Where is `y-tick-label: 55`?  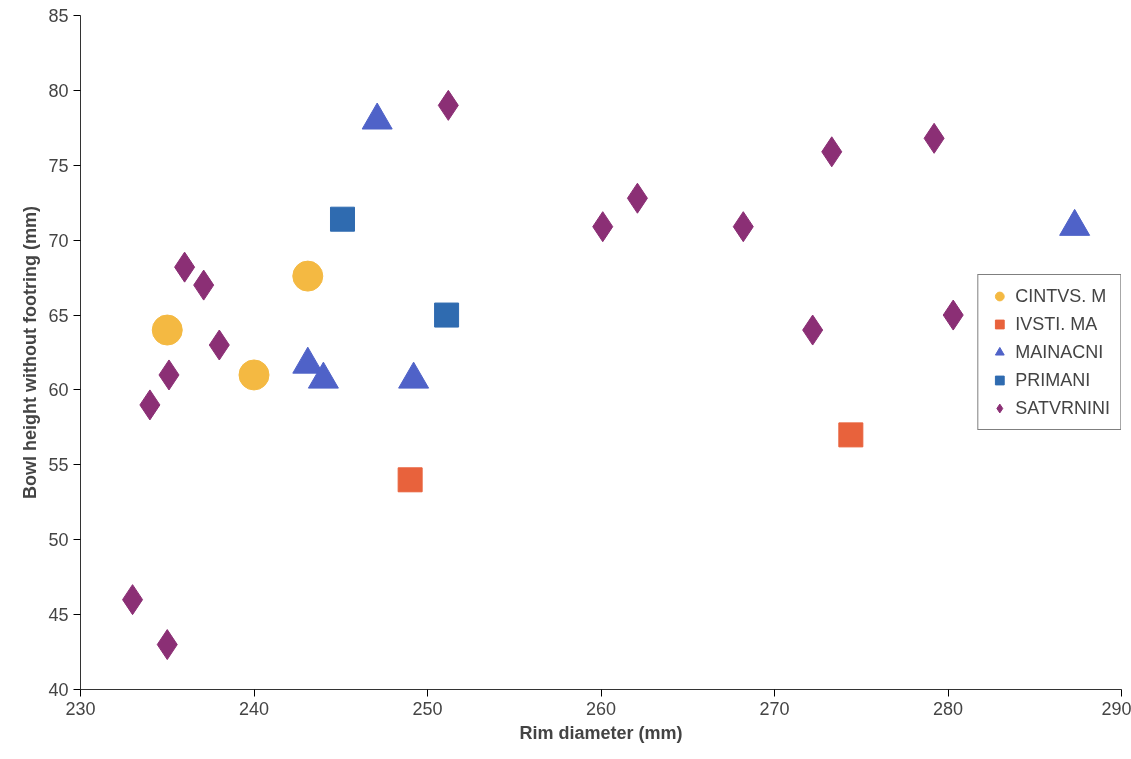 y-tick-label: 55 is located at coordinates (58, 465).